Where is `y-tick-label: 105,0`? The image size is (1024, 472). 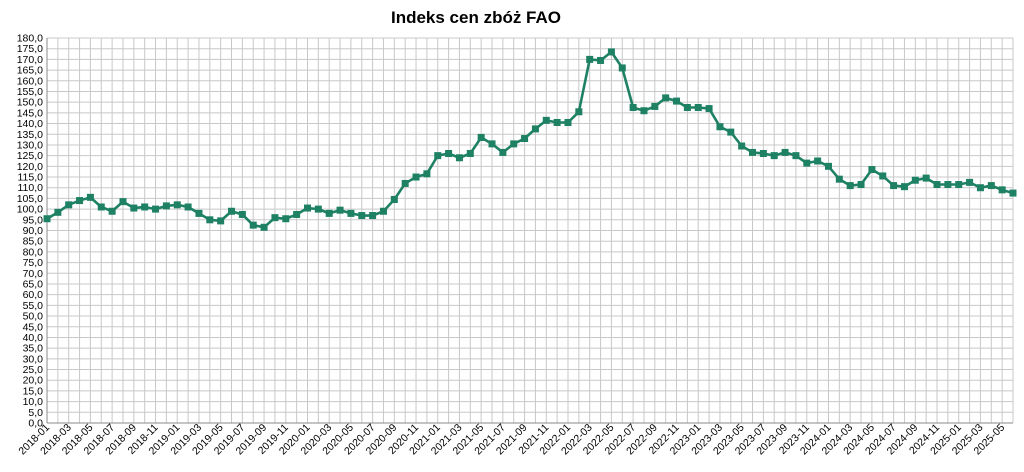 y-tick-label: 105,0 is located at coordinates (30, 199).